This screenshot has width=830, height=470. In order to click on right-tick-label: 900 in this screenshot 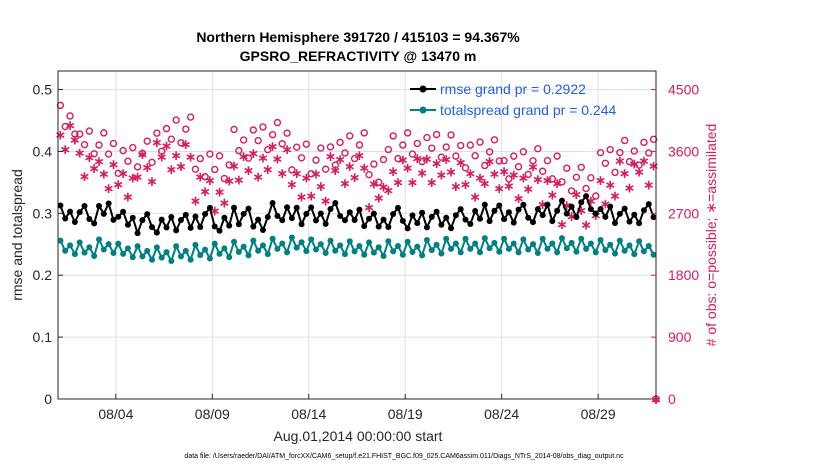, I will do `click(680, 337)`.